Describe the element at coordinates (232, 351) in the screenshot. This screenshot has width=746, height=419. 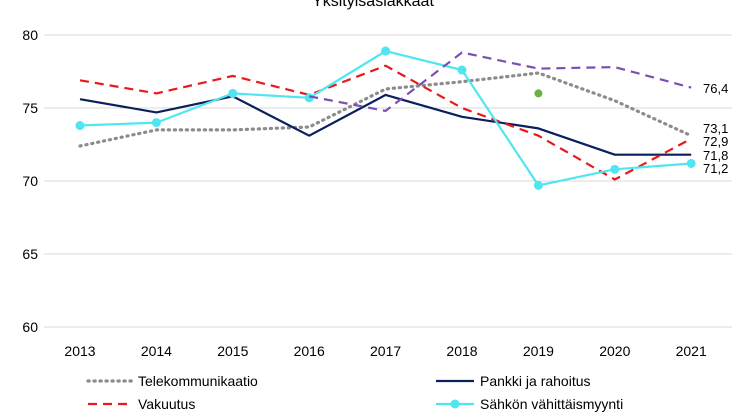
I see `x-tick-label: 2015` at that location.